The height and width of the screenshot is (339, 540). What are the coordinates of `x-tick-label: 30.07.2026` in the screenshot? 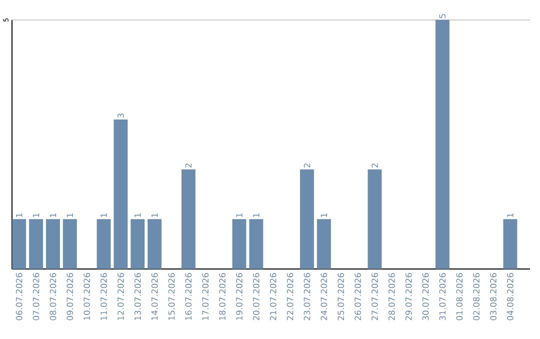 It's located at (425, 296).